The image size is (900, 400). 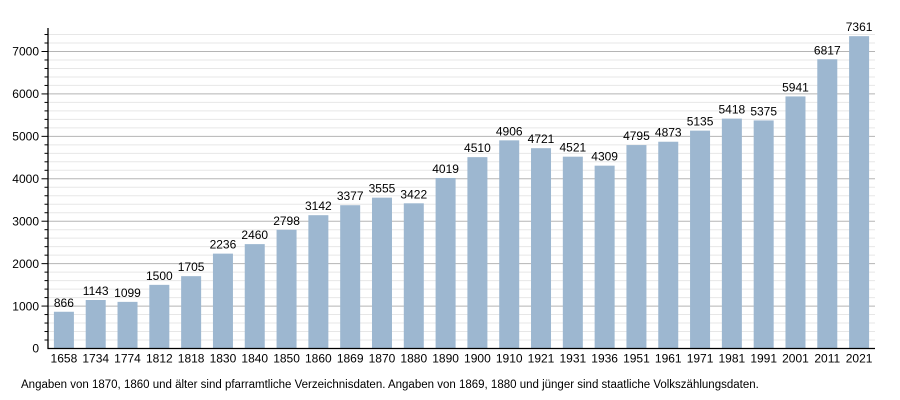 What do you see at coordinates (159, 359) in the screenshot?
I see `x-tick-label: 1812` at bounding box center [159, 359].